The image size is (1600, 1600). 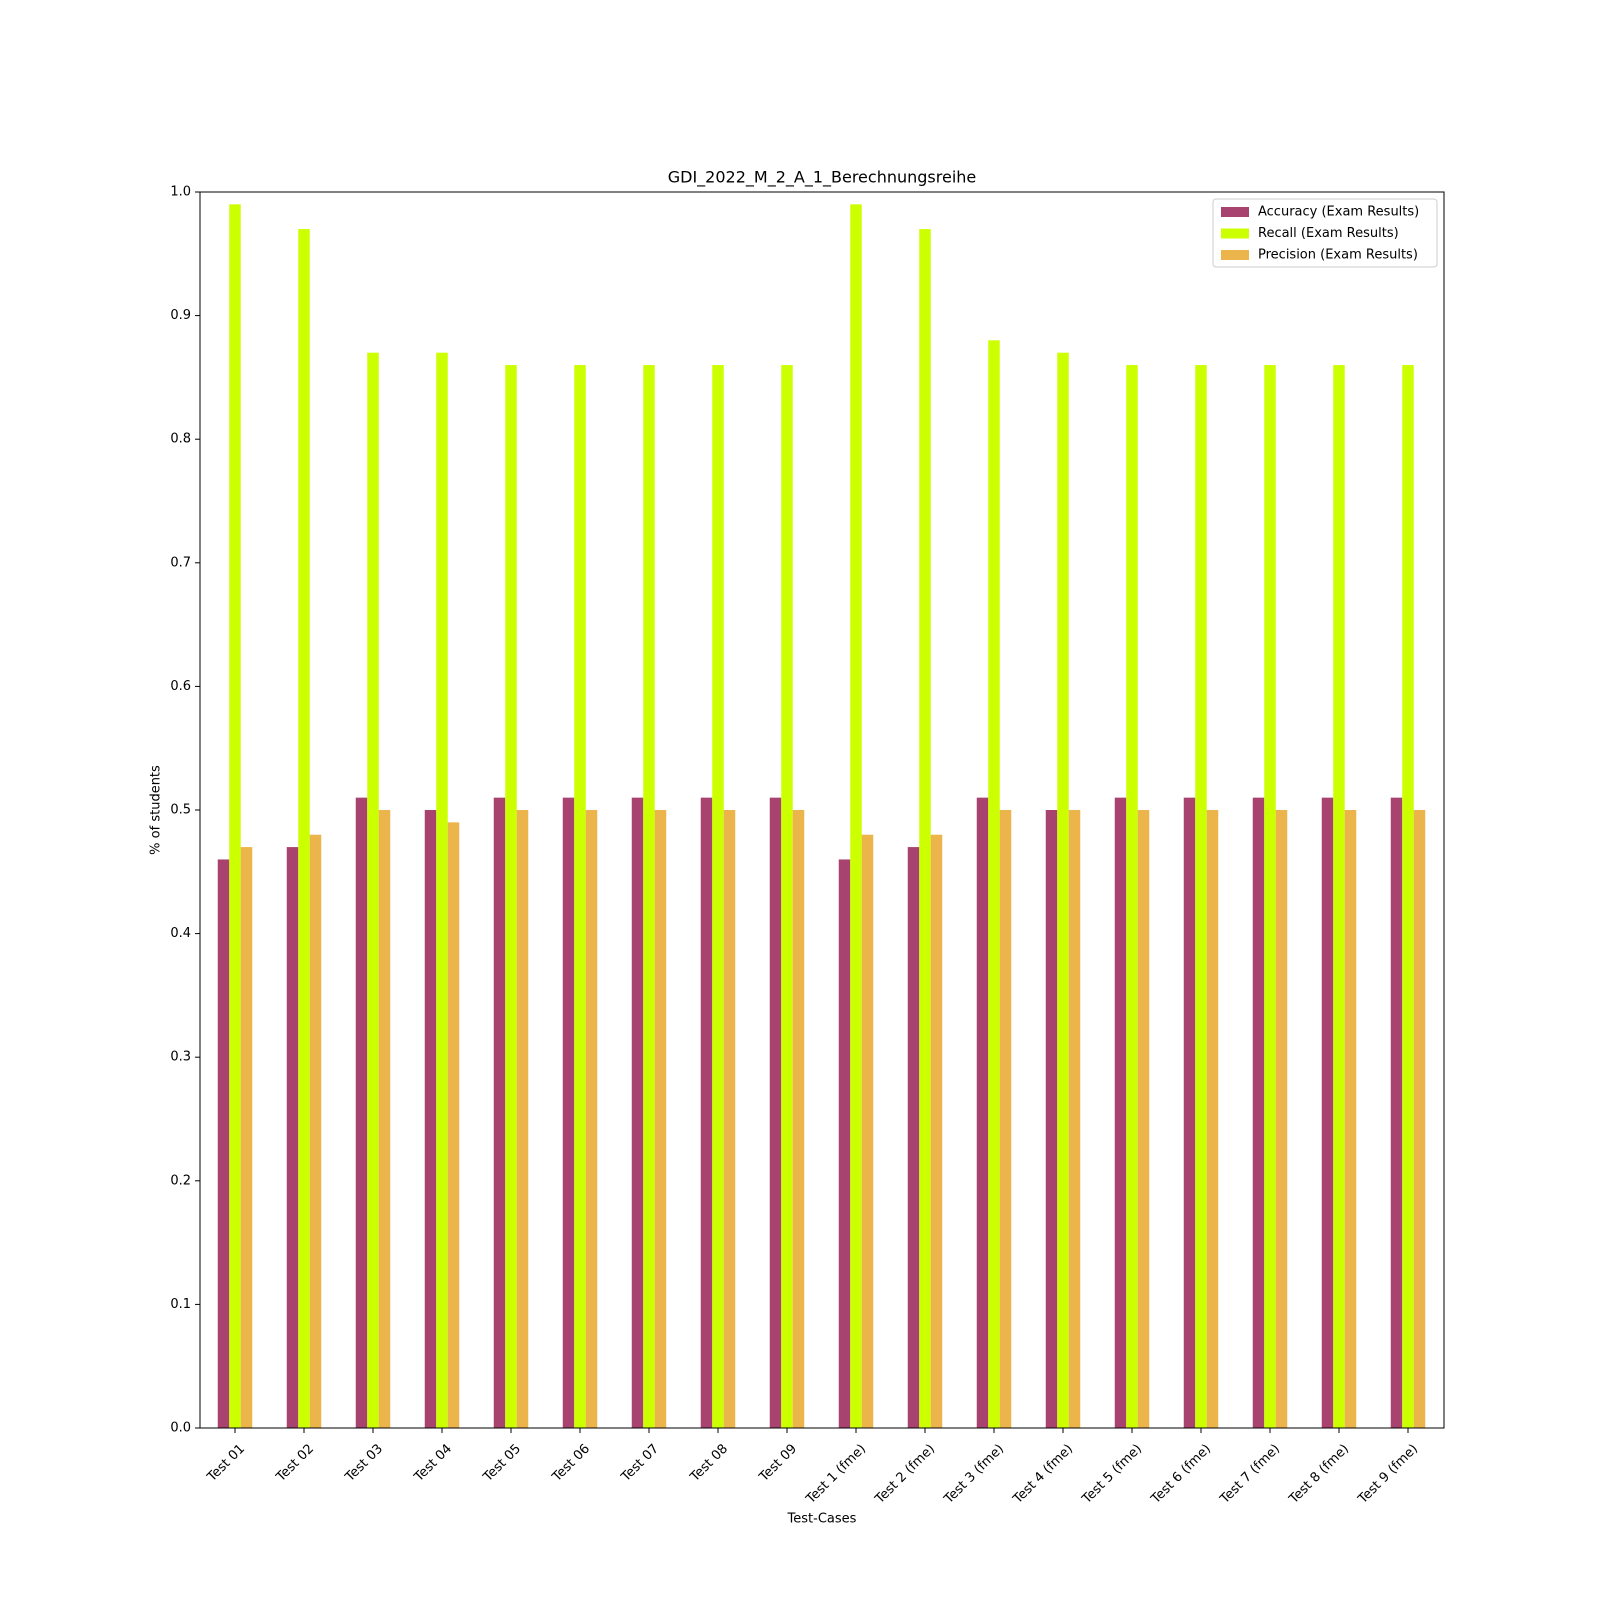 What do you see at coordinates (822, 178) in the screenshot?
I see `chart-title: GDI_2022_M_2_A_1_Berechnungsreihe` at bounding box center [822, 178].